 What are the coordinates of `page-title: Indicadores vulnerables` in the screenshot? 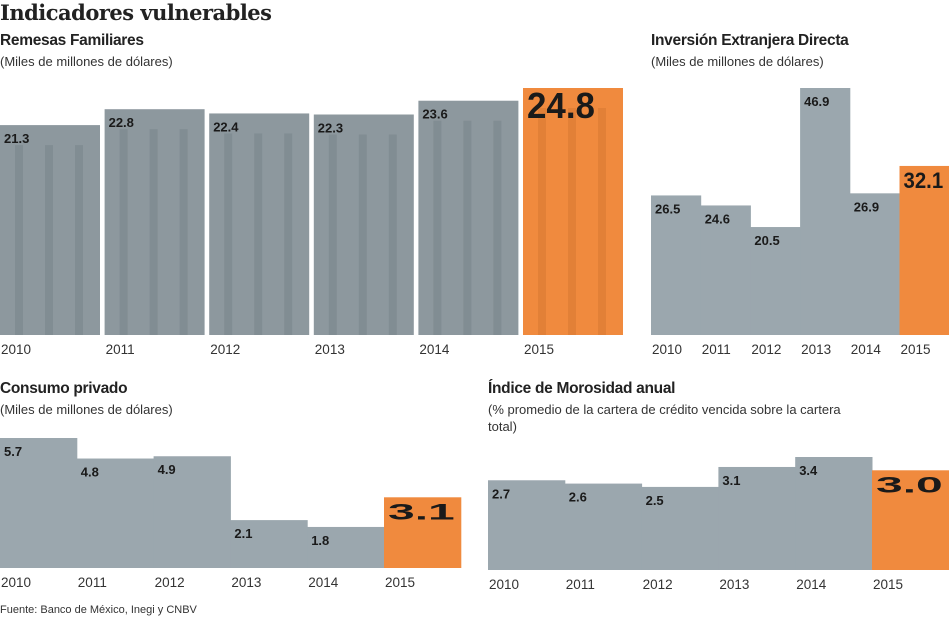 It's located at (136, 12).